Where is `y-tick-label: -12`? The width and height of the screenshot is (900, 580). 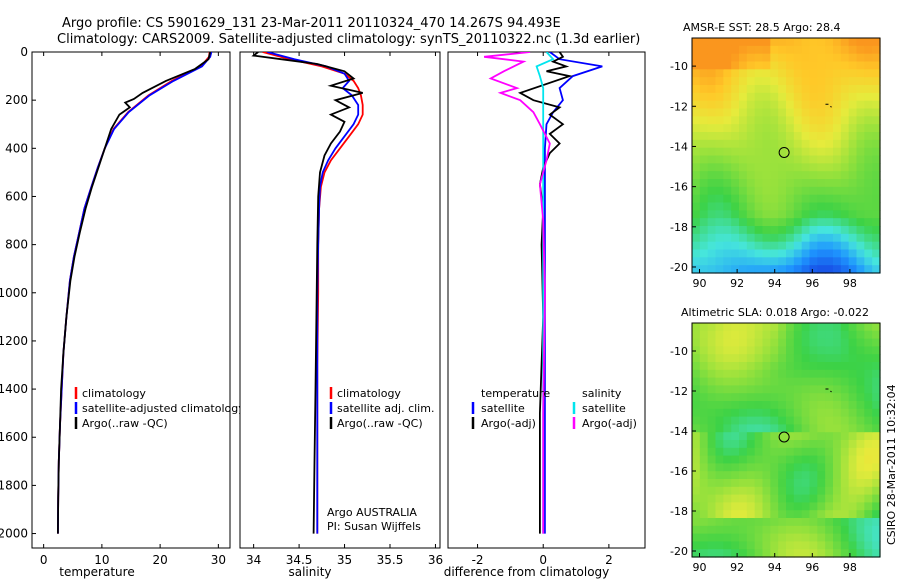 y-tick-label: -12 is located at coordinates (679, 391).